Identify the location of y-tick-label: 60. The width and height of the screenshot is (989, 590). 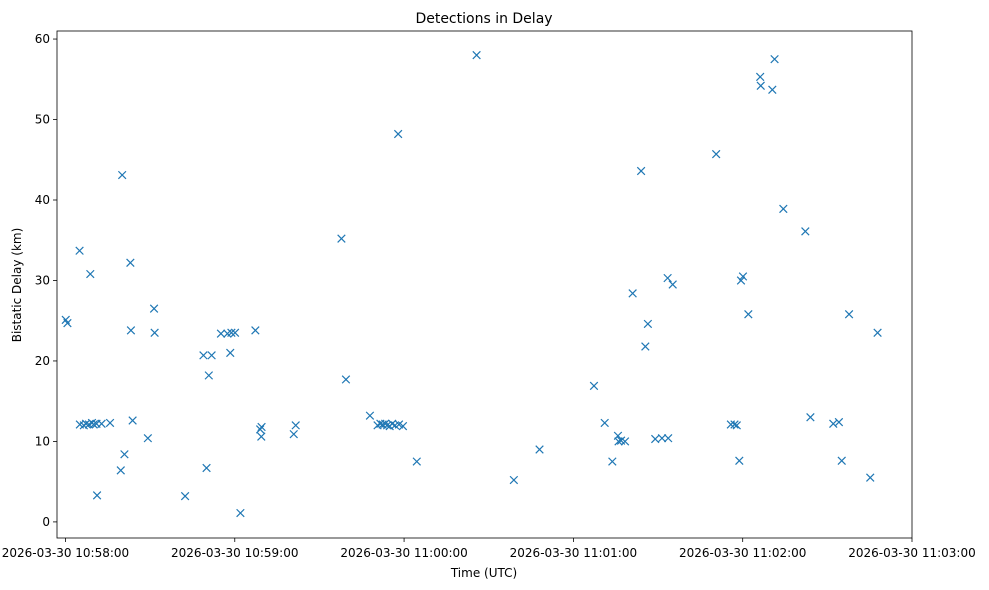
(42, 39).